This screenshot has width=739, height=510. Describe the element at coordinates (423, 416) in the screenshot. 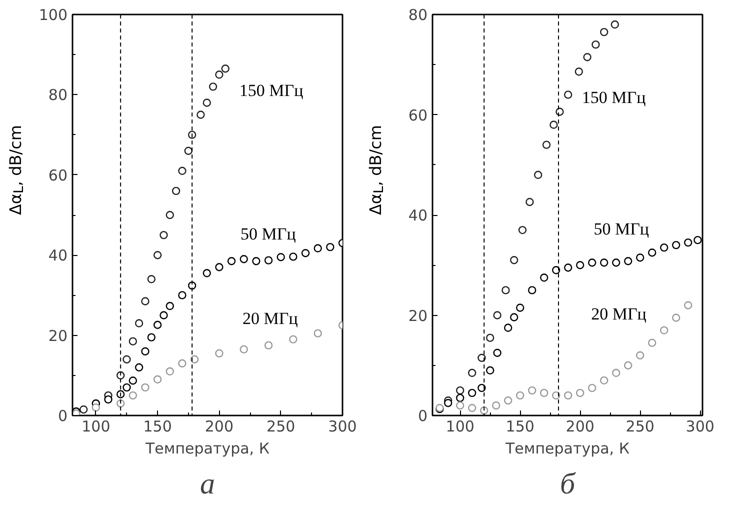

I see `y-tick-label: 0` at that location.